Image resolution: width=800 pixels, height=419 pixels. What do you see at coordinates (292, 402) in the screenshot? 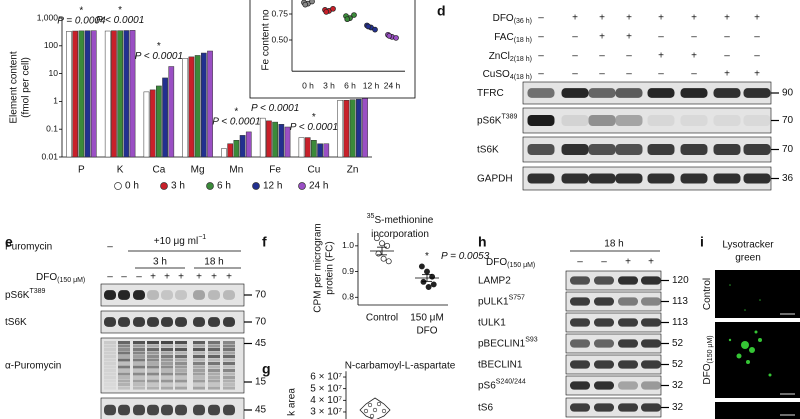
I see `y-axis-label: k area` at bounding box center [292, 402].